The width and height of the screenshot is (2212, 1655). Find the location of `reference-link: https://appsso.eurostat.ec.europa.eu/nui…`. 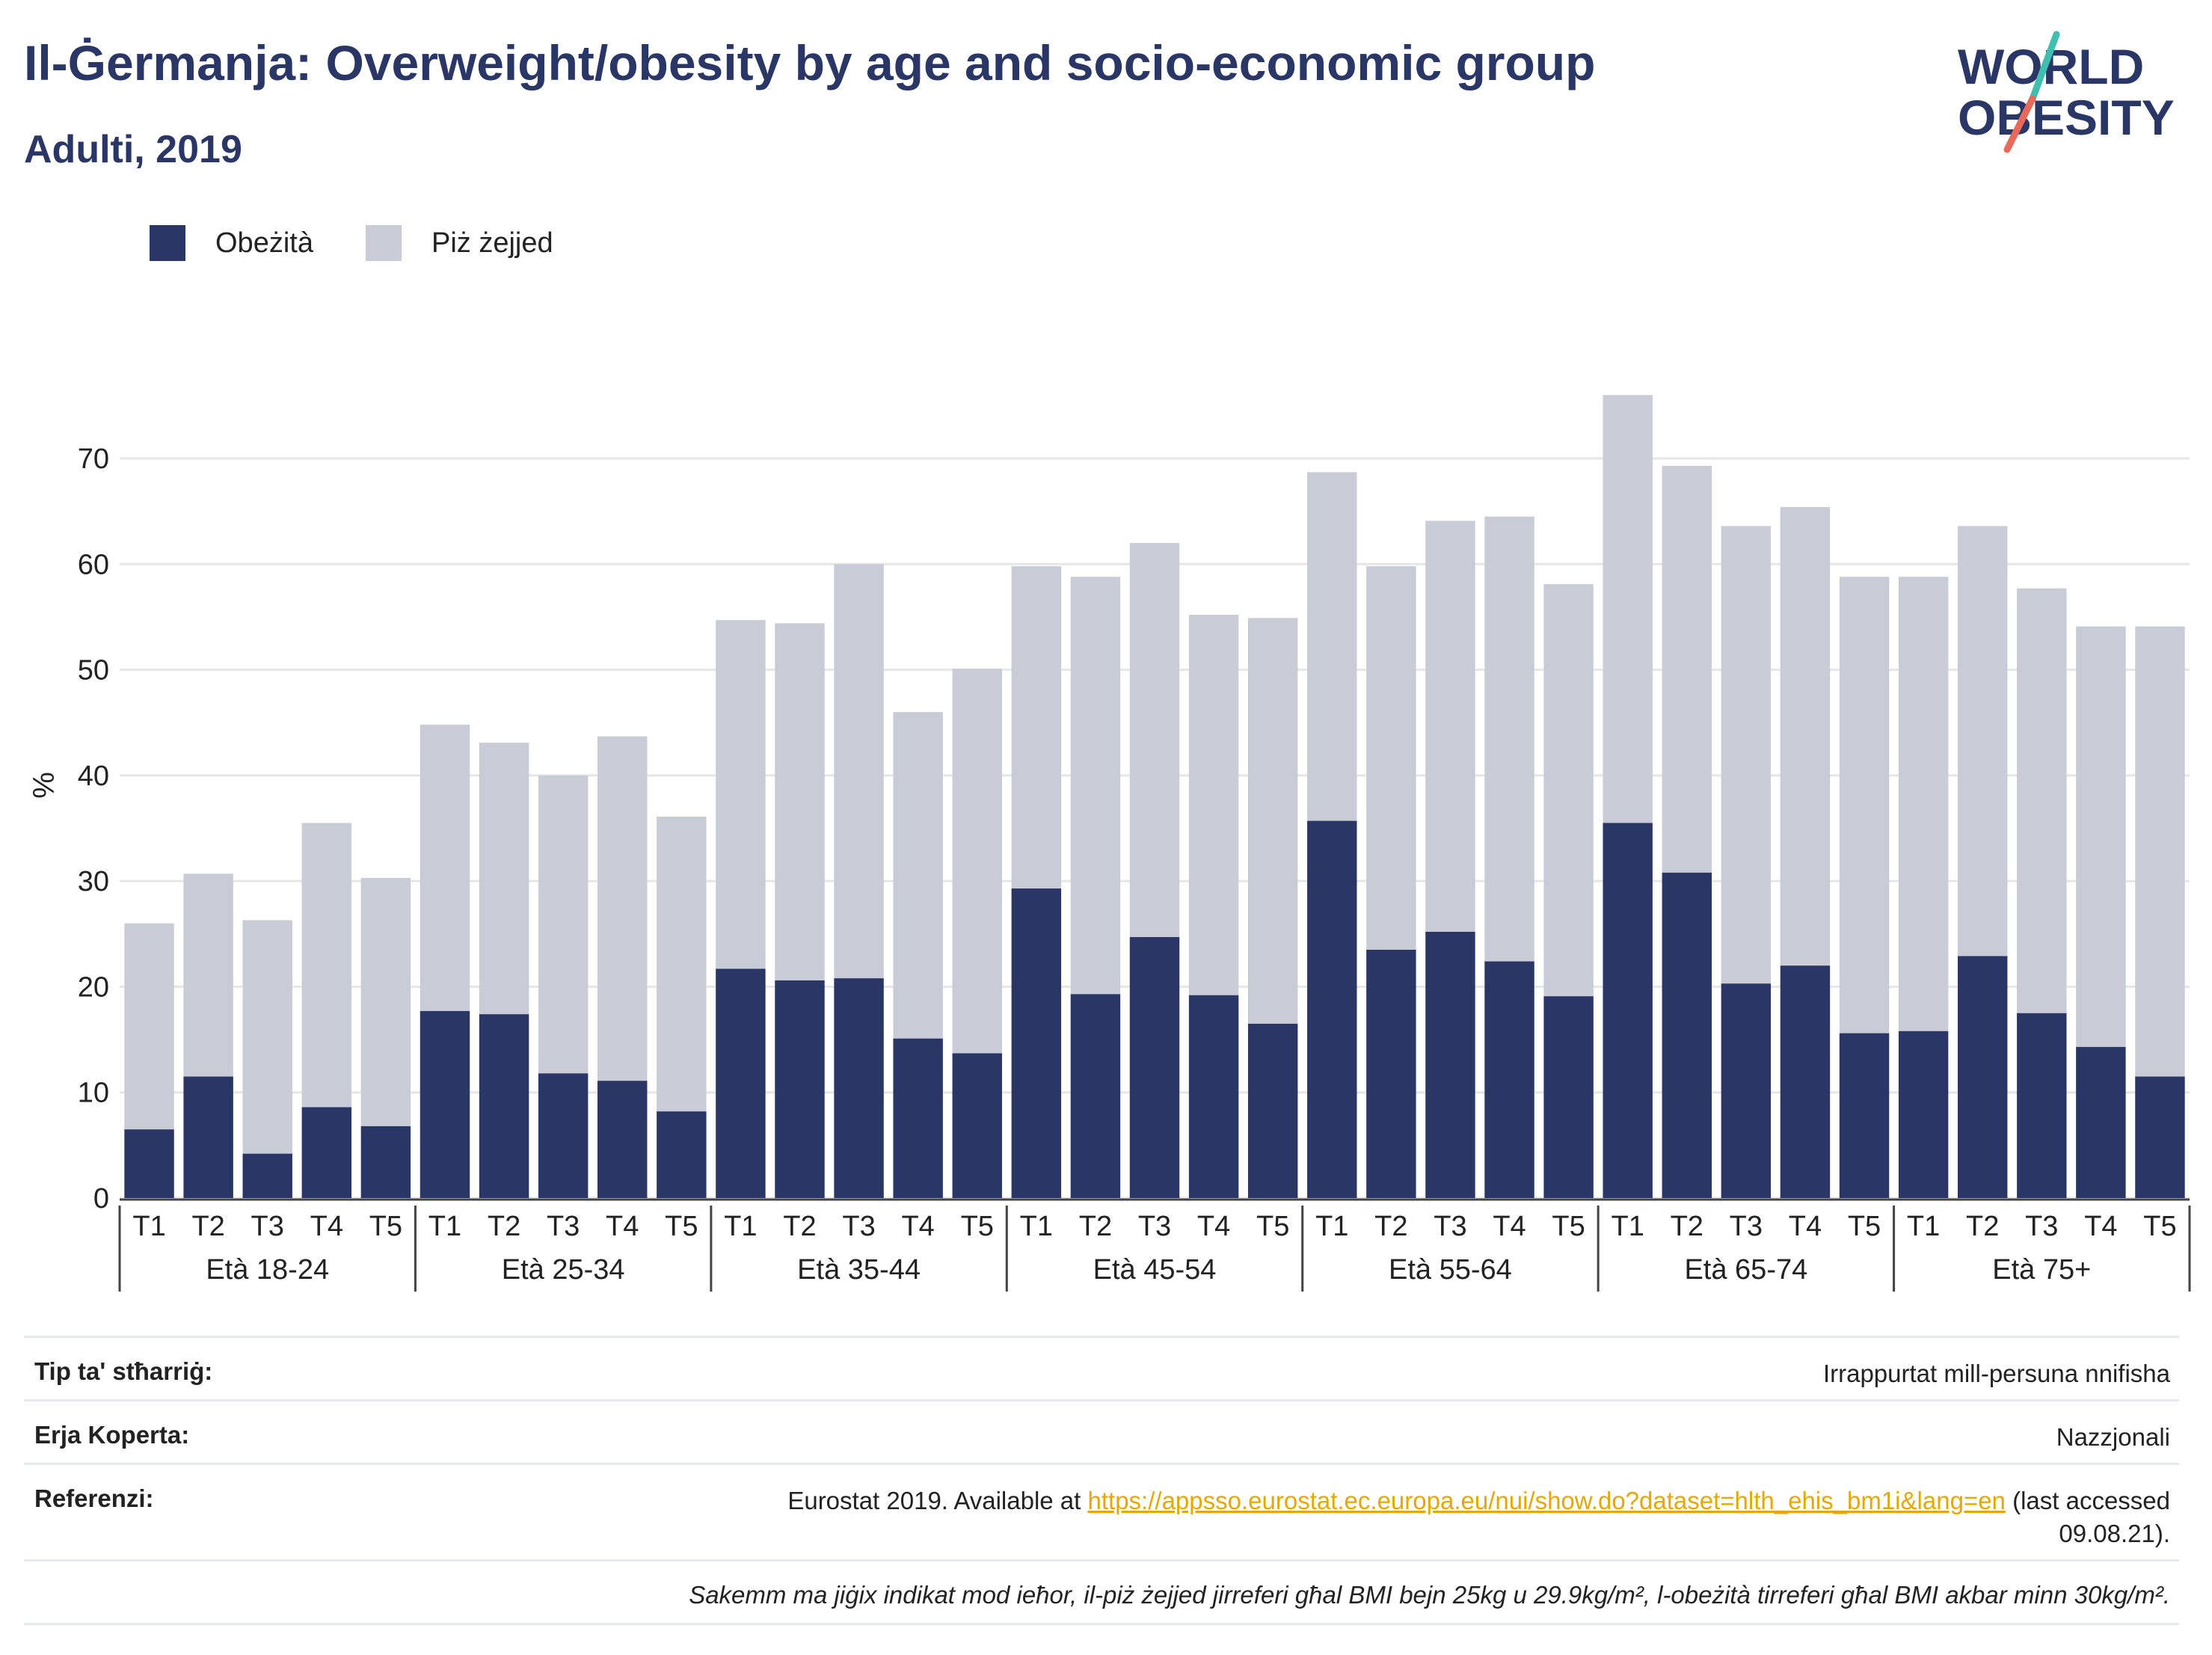

reference-link: https://appsso.eurostat.ec.europa.eu/nui… is located at coordinates (1546, 1500).